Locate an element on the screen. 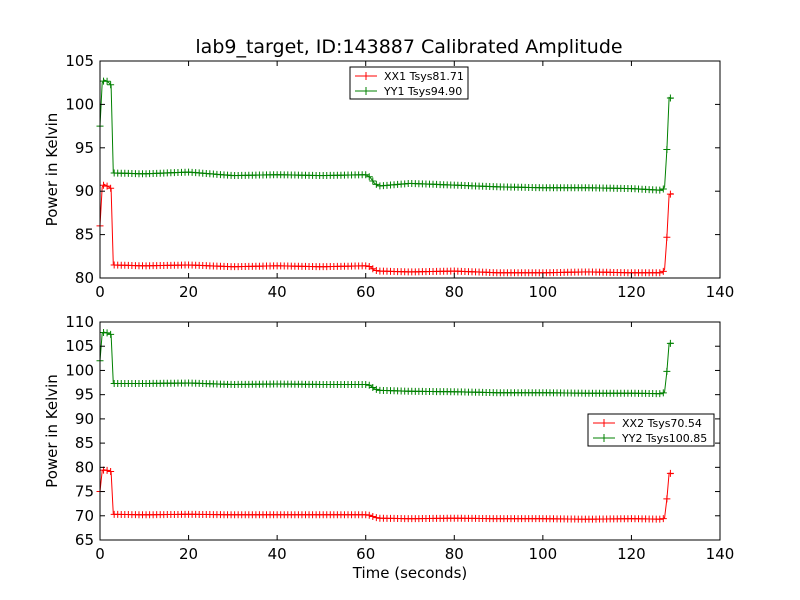 This screenshot has height=600, width=800. x-axis-label: Time (seconds) is located at coordinates (410, 573).